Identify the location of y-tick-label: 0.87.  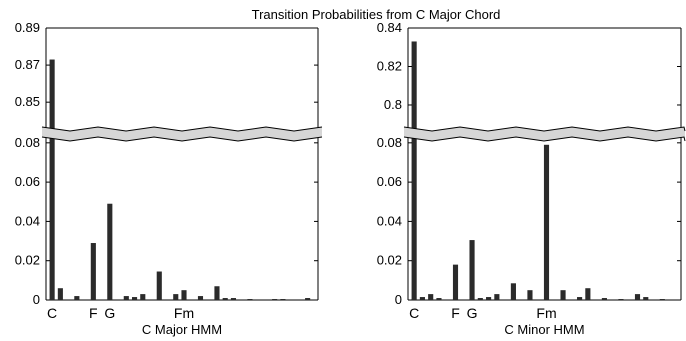
(27, 64).